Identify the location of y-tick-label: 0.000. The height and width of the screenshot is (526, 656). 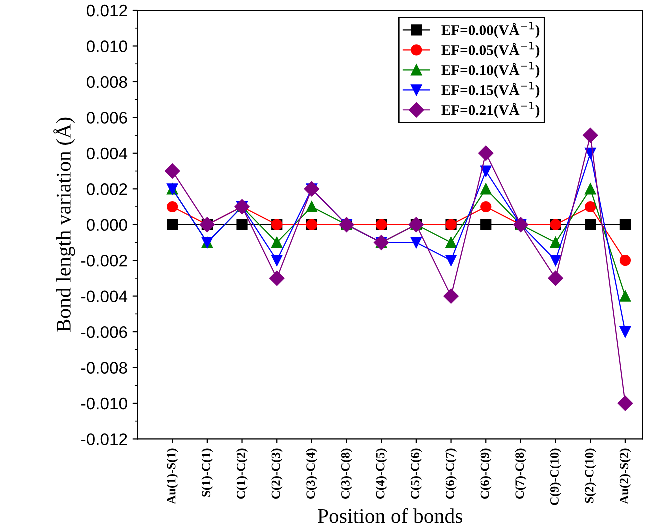
(107, 225).